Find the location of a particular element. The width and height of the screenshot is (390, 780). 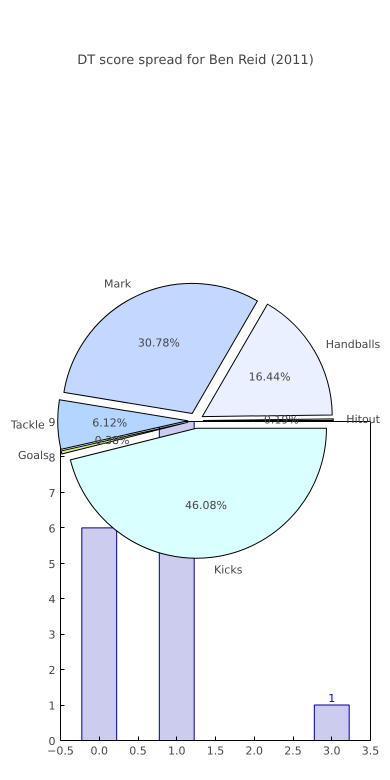

slice-label: Mark is located at coordinates (118, 284).